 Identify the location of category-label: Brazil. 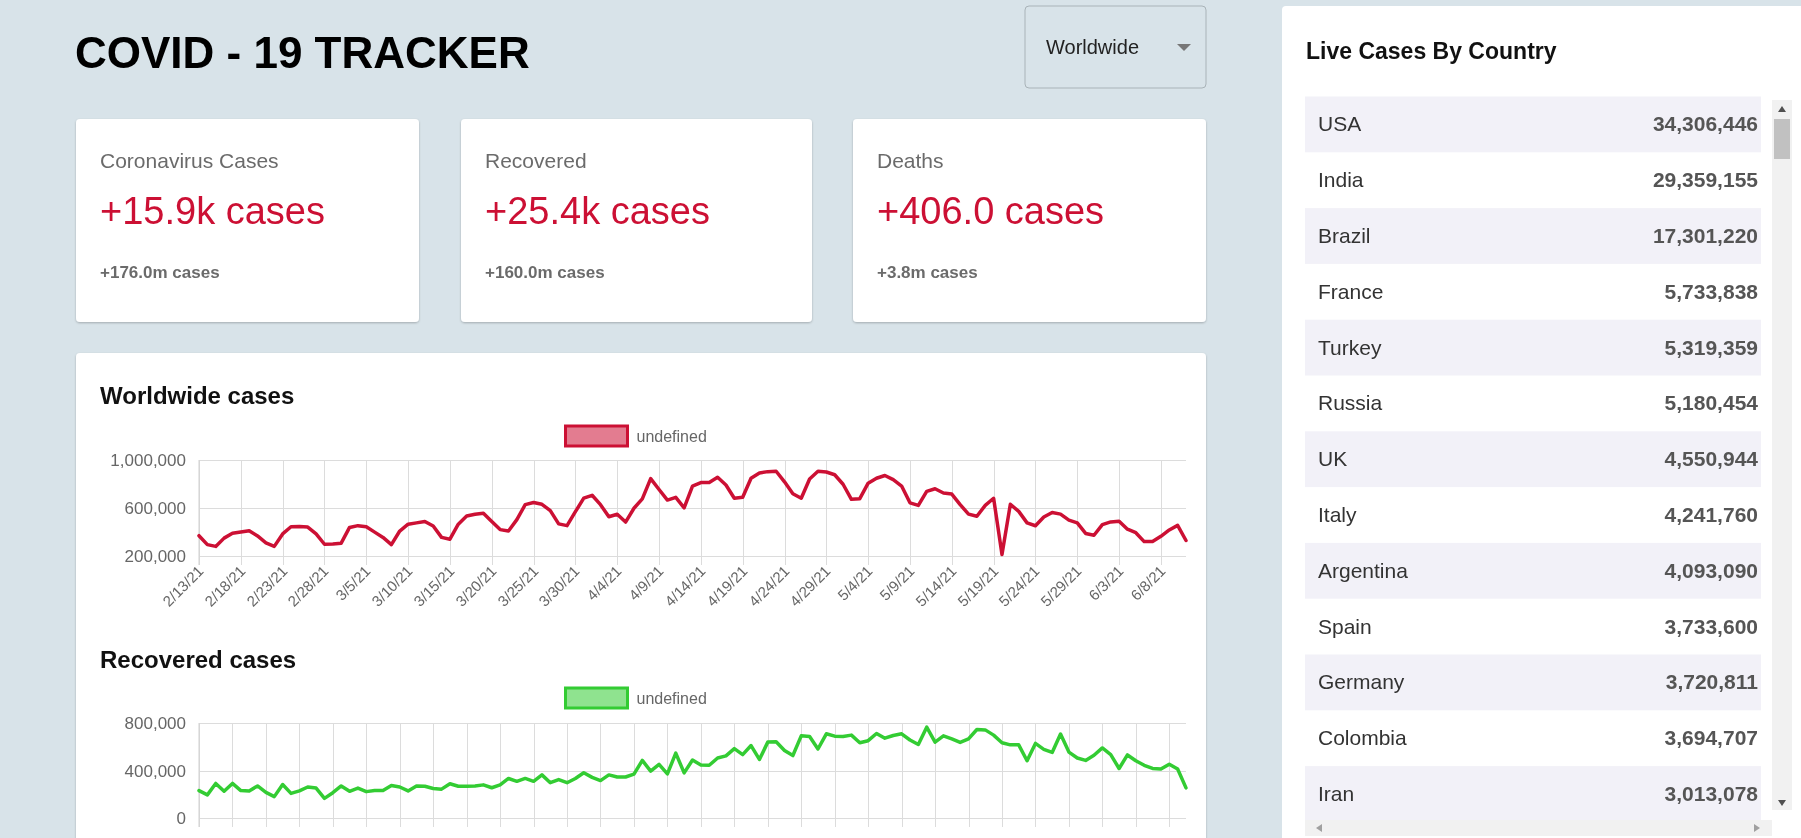
(1344, 235).